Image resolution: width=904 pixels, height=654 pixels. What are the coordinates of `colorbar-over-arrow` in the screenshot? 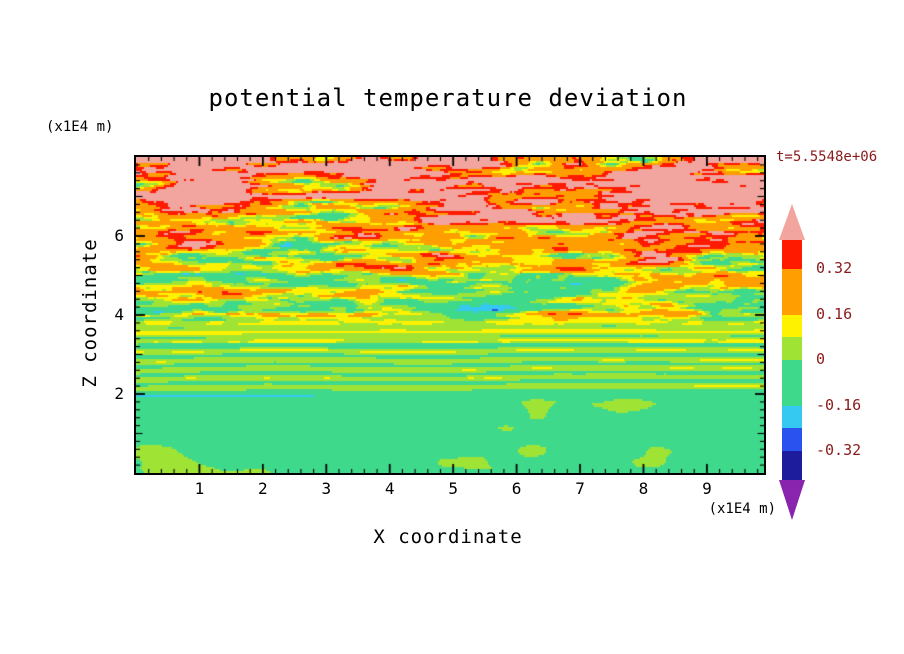 It's located at (792, 222).